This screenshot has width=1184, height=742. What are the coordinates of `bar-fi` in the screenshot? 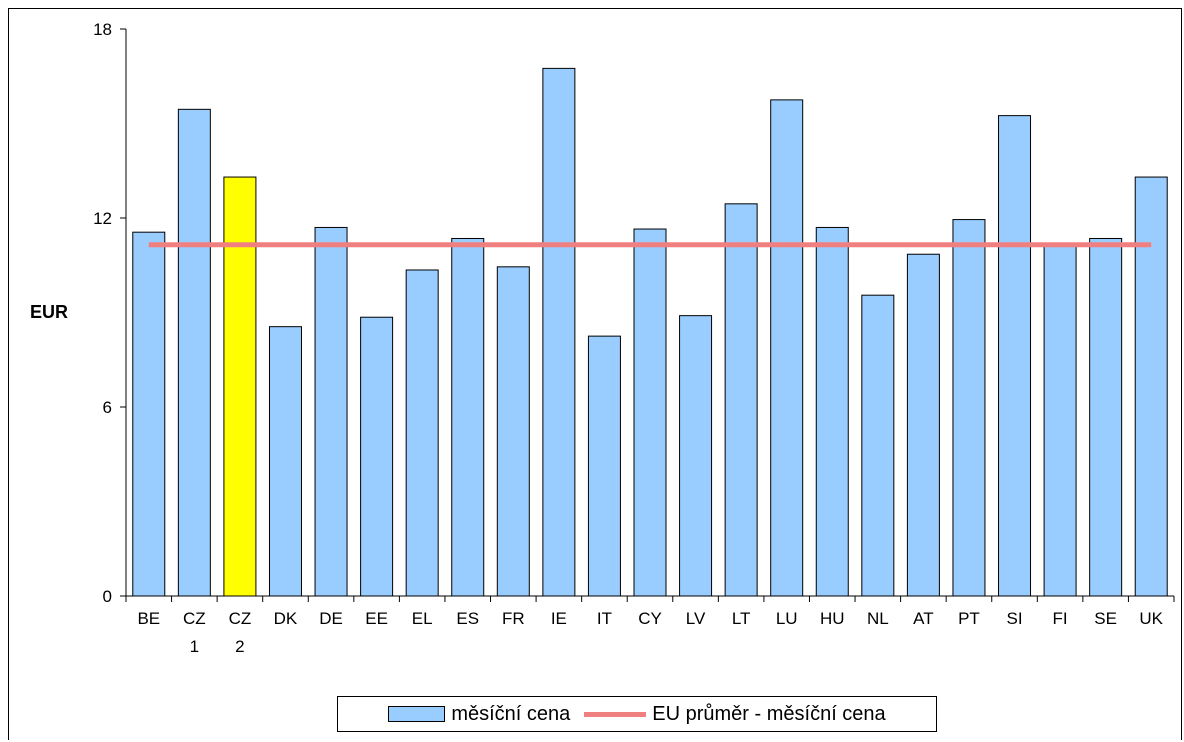 It's located at (1060, 420).